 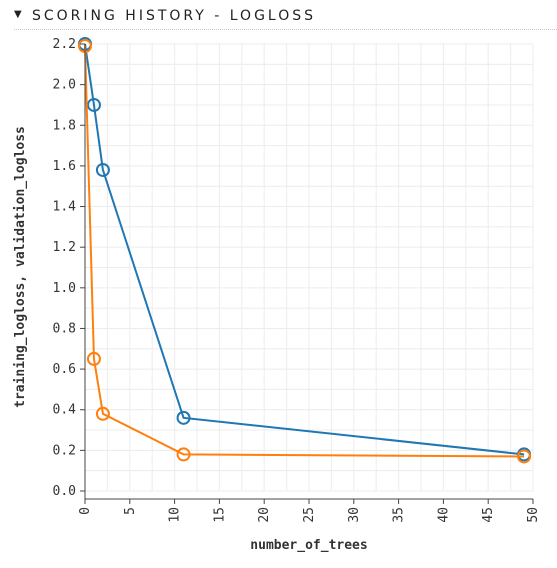 What do you see at coordinates (175, 515) in the screenshot?
I see `x-tick-label: 10` at bounding box center [175, 515].